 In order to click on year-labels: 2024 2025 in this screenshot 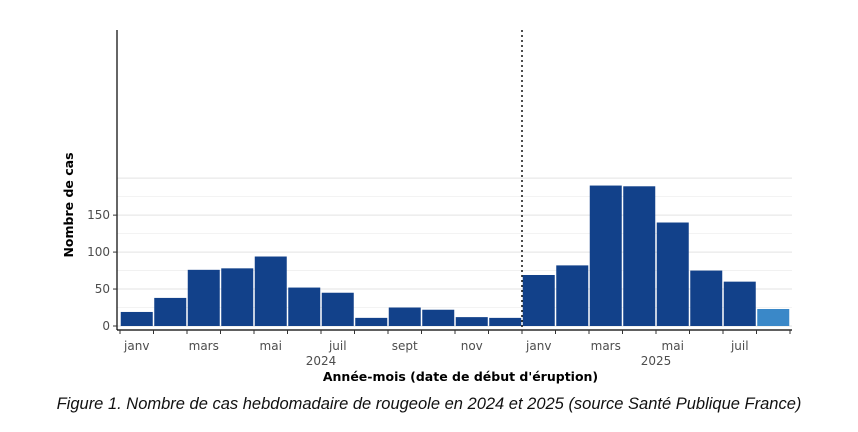, I will do `click(489, 361)`.